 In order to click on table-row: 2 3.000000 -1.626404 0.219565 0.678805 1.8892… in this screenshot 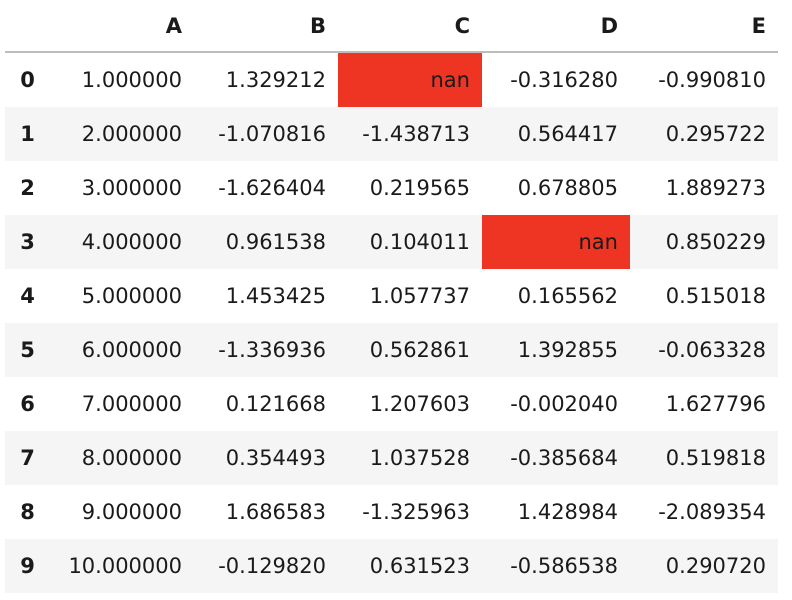, I will do `click(391, 188)`.